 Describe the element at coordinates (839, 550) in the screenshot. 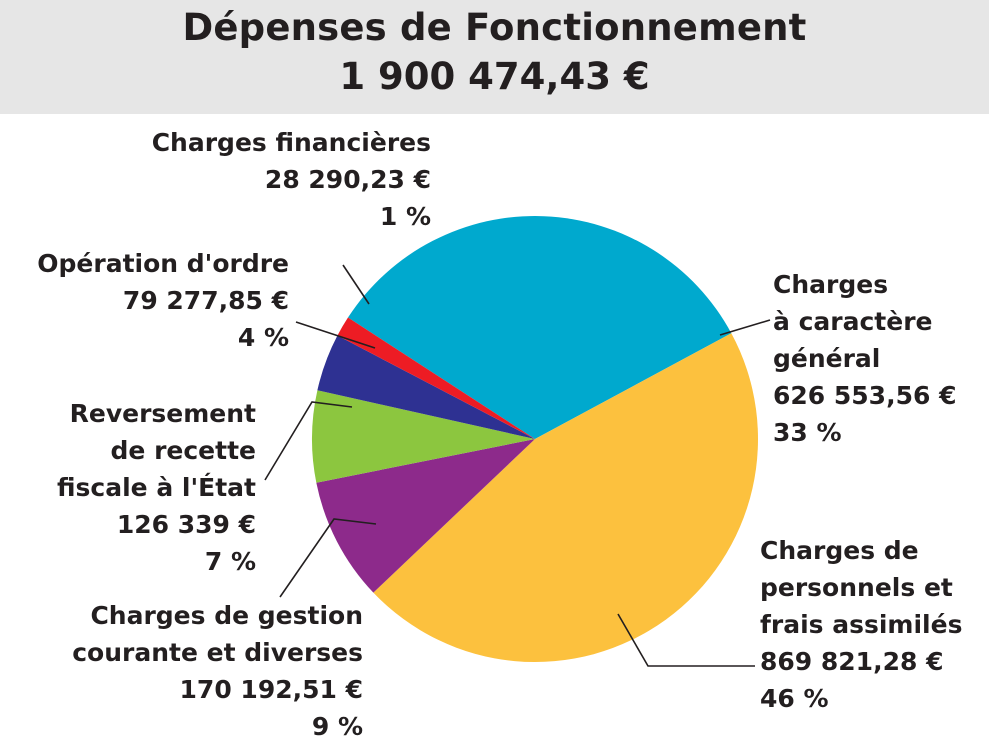

I see `slice-label-line: Charges de` at that location.